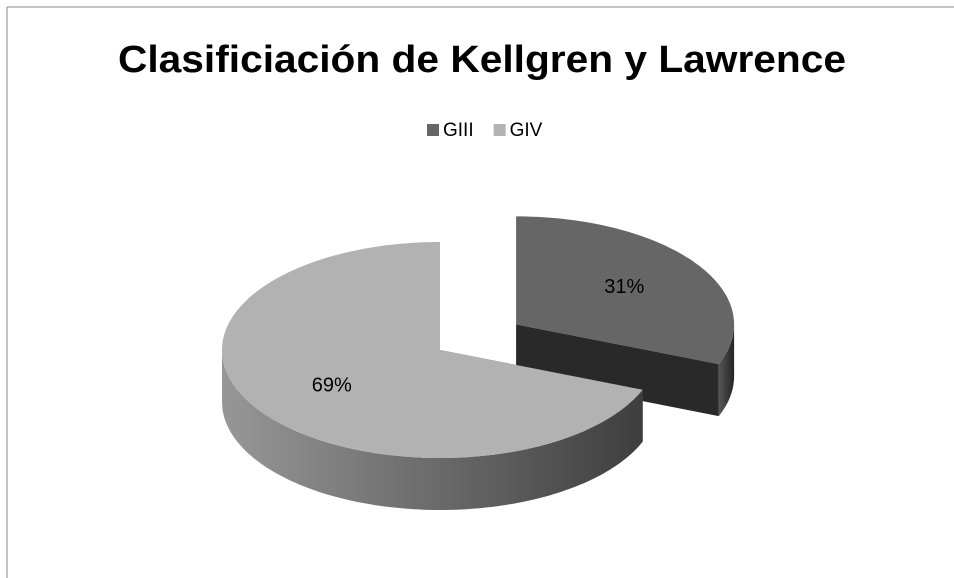 The image size is (954, 578). I want to click on data-label: 31%, so click(624, 287).